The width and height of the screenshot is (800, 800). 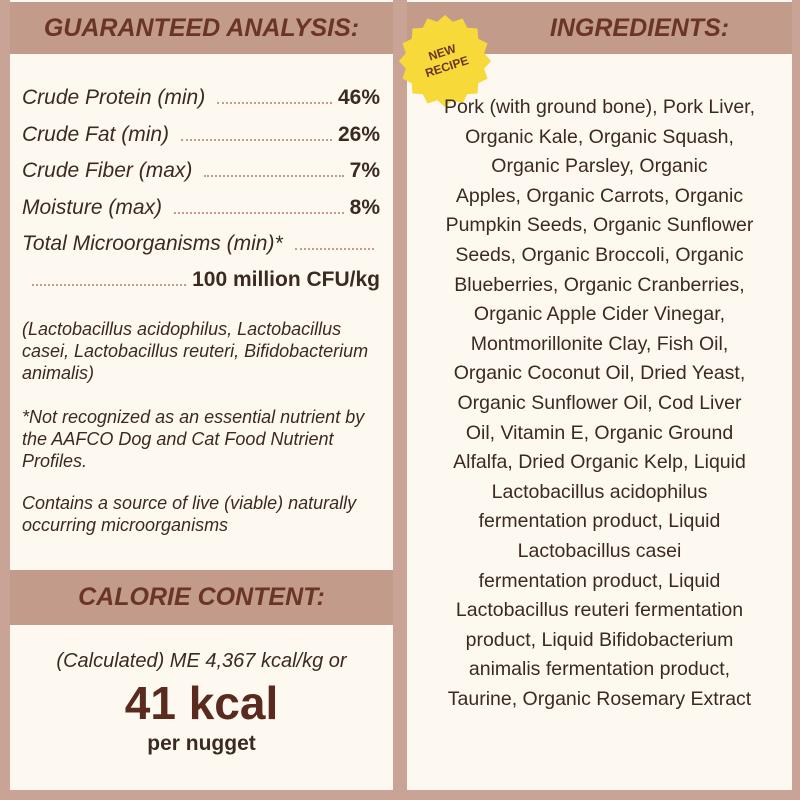 What do you see at coordinates (599, 255) in the screenshot?
I see `ingredient-line: Seeds, Organic Broccoli, Organic` at bounding box center [599, 255].